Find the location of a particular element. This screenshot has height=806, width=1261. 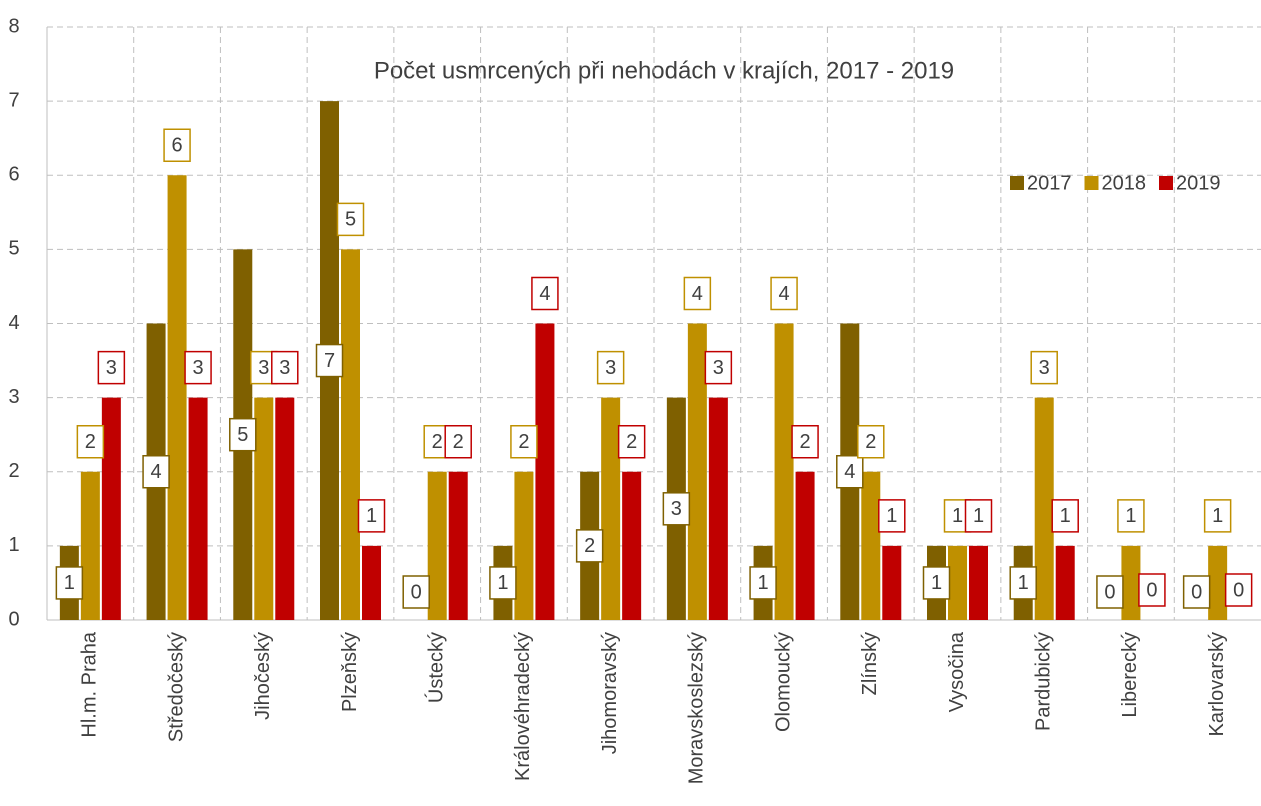

data-label: 7 is located at coordinates (329, 361).